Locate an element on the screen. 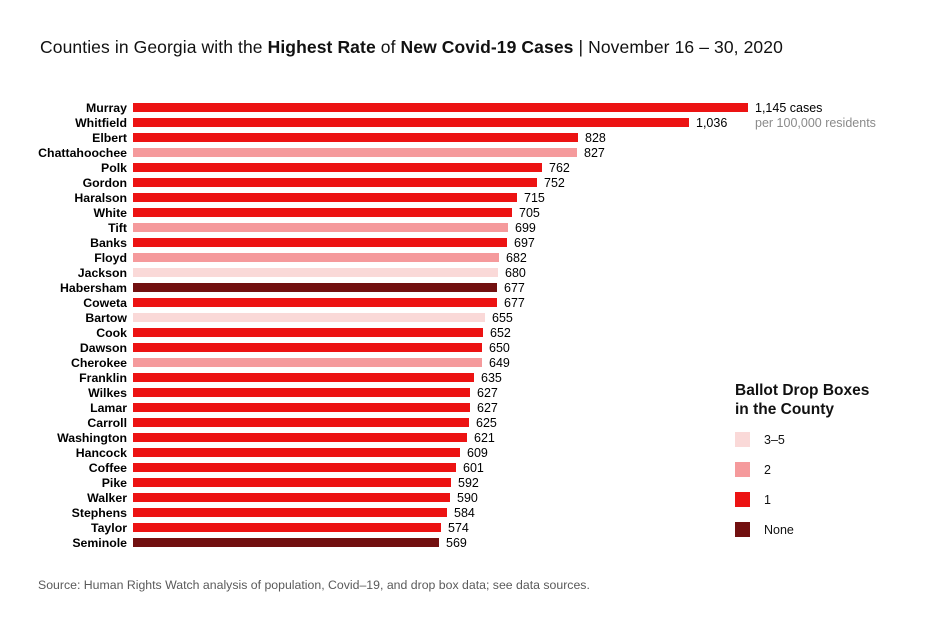 The height and width of the screenshot is (631, 946). county-label: Cook is located at coordinates (111, 332).